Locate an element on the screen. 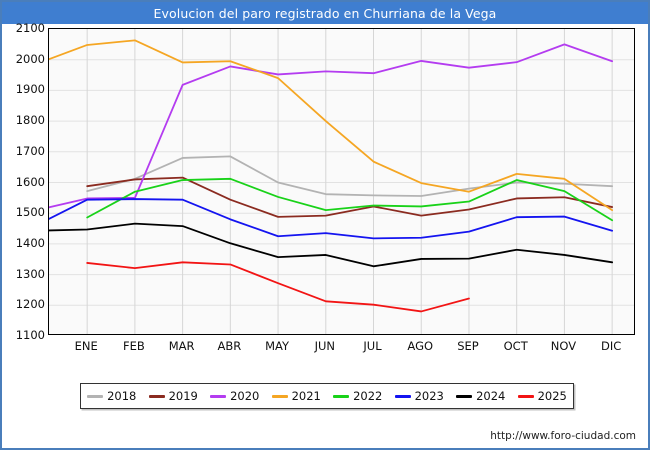 The height and width of the screenshot is (450, 650). x-tick-label: MAY is located at coordinates (277, 346).